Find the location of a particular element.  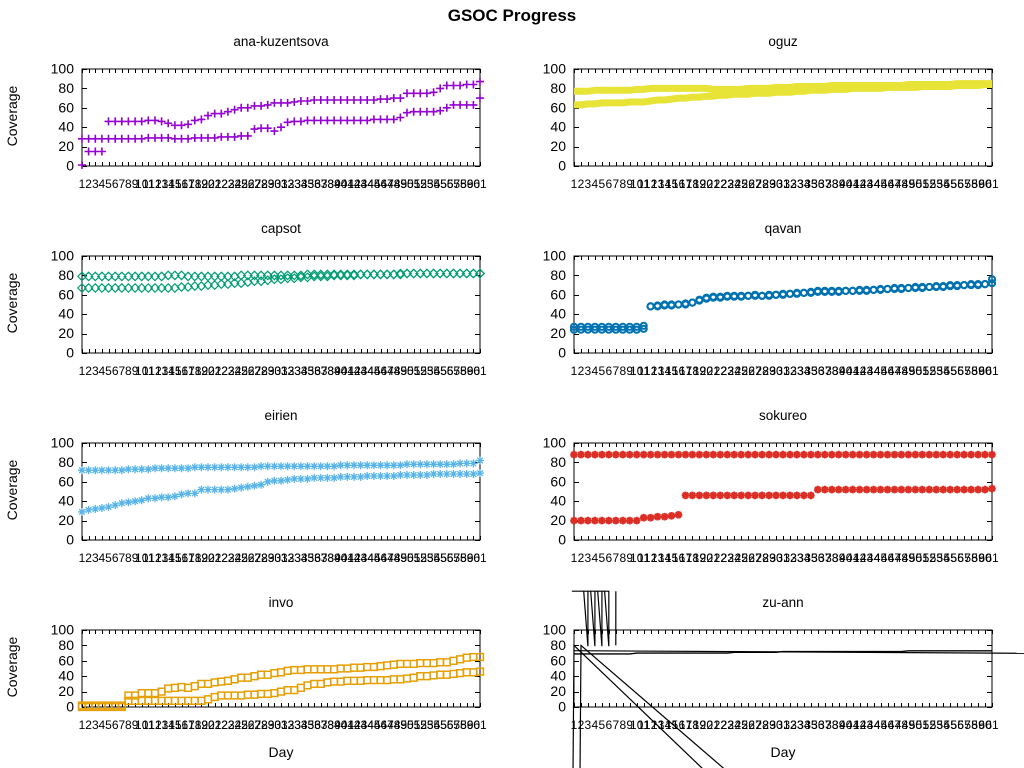

chart-title: invo is located at coordinates (281, 602).